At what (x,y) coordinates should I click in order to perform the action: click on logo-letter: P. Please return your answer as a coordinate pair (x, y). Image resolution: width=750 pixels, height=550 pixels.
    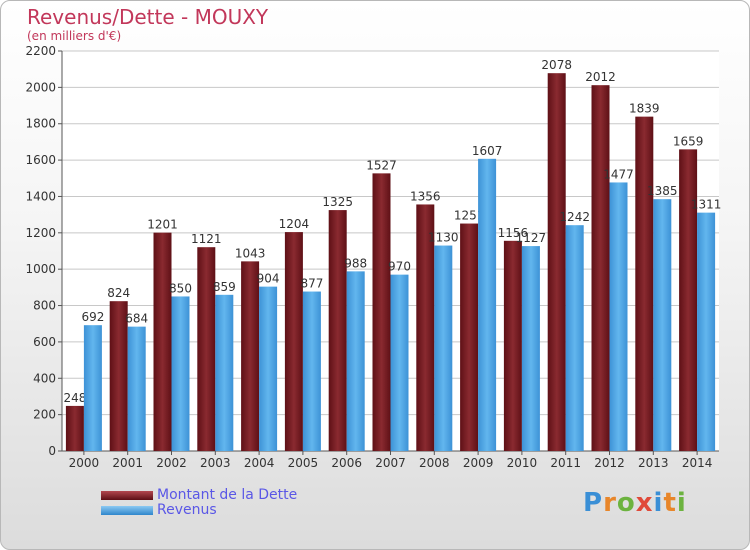
    Looking at the image, I should click on (593, 503).